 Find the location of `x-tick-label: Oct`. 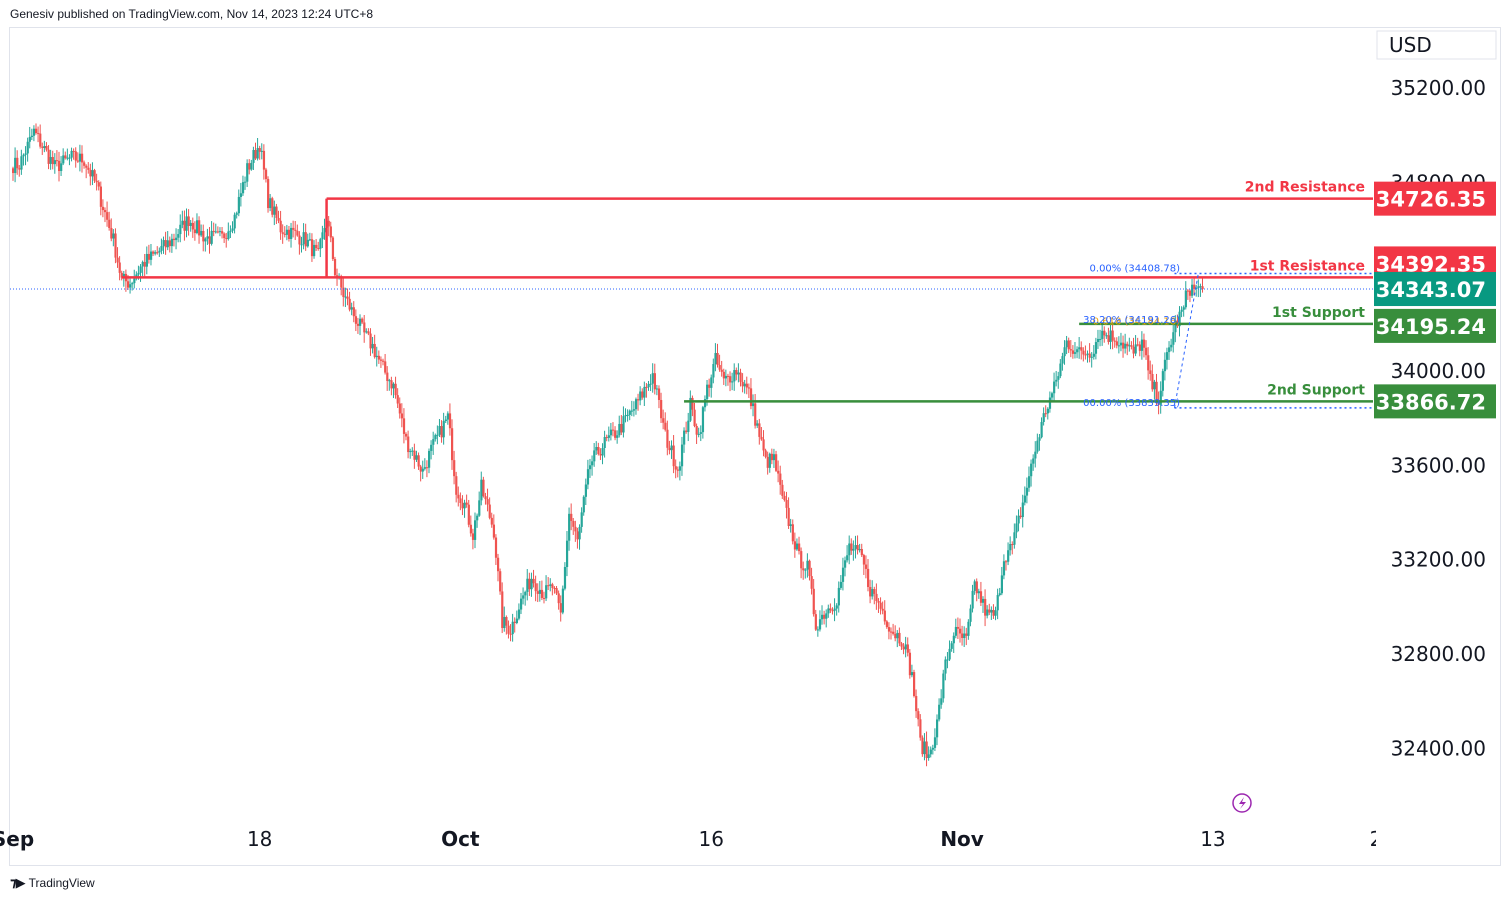

x-tick-label: Oct is located at coordinates (460, 839).